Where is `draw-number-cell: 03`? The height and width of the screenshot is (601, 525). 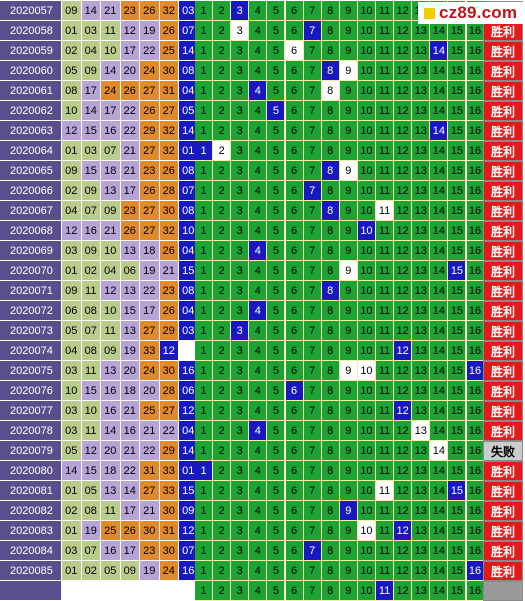
draw-number-cell: 03 is located at coordinates (91, 151).